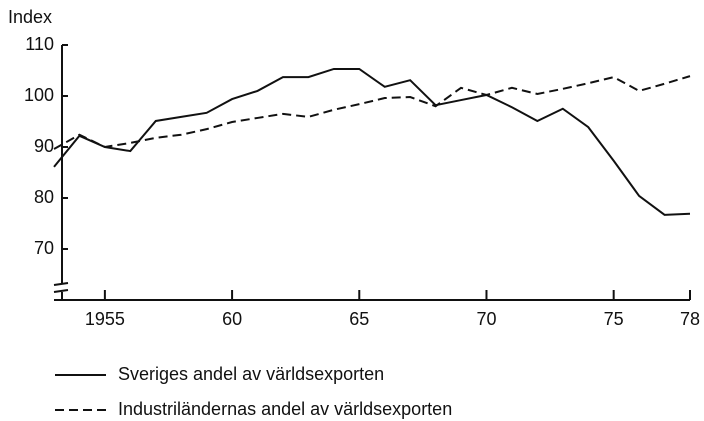  What do you see at coordinates (39, 95) in the screenshot?
I see `y-tick-label: 100` at bounding box center [39, 95].